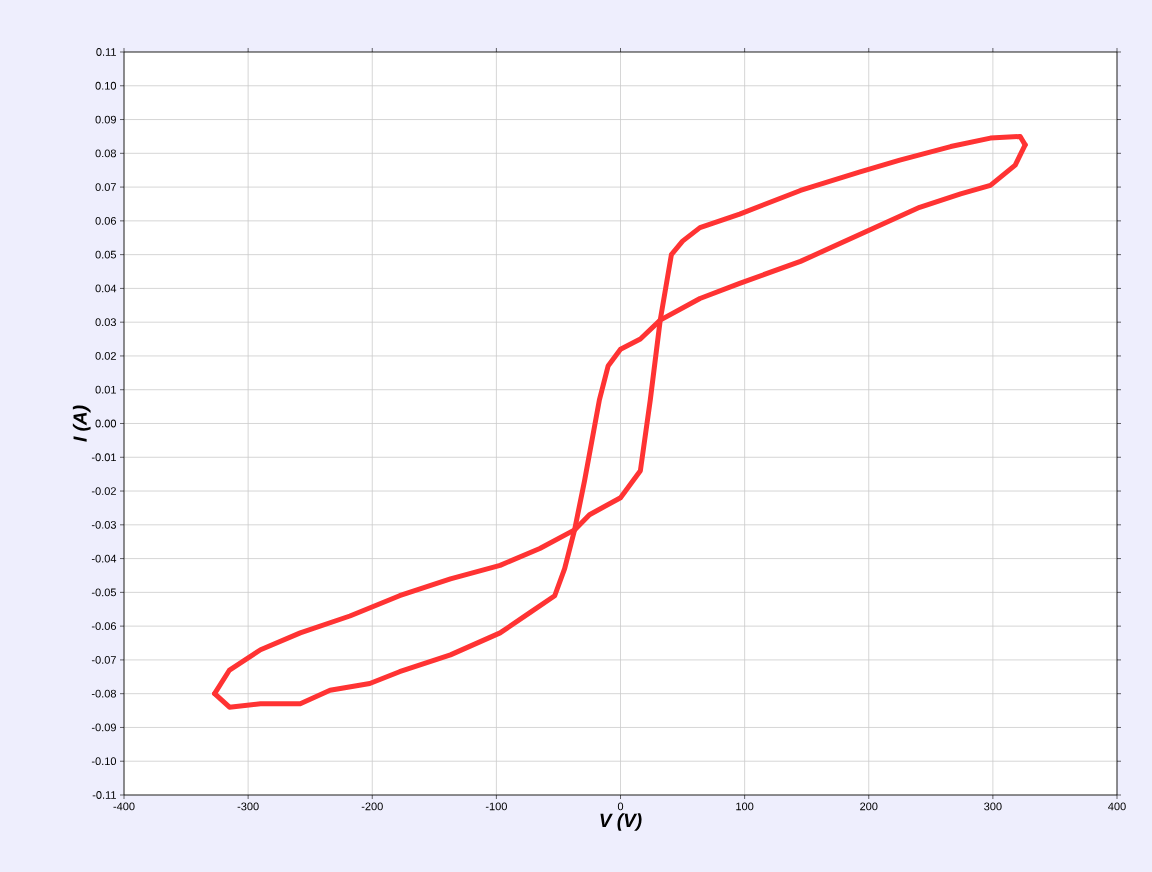 The width and height of the screenshot is (1152, 872). I want to click on x-axis-title: V (V), so click(621, 822).